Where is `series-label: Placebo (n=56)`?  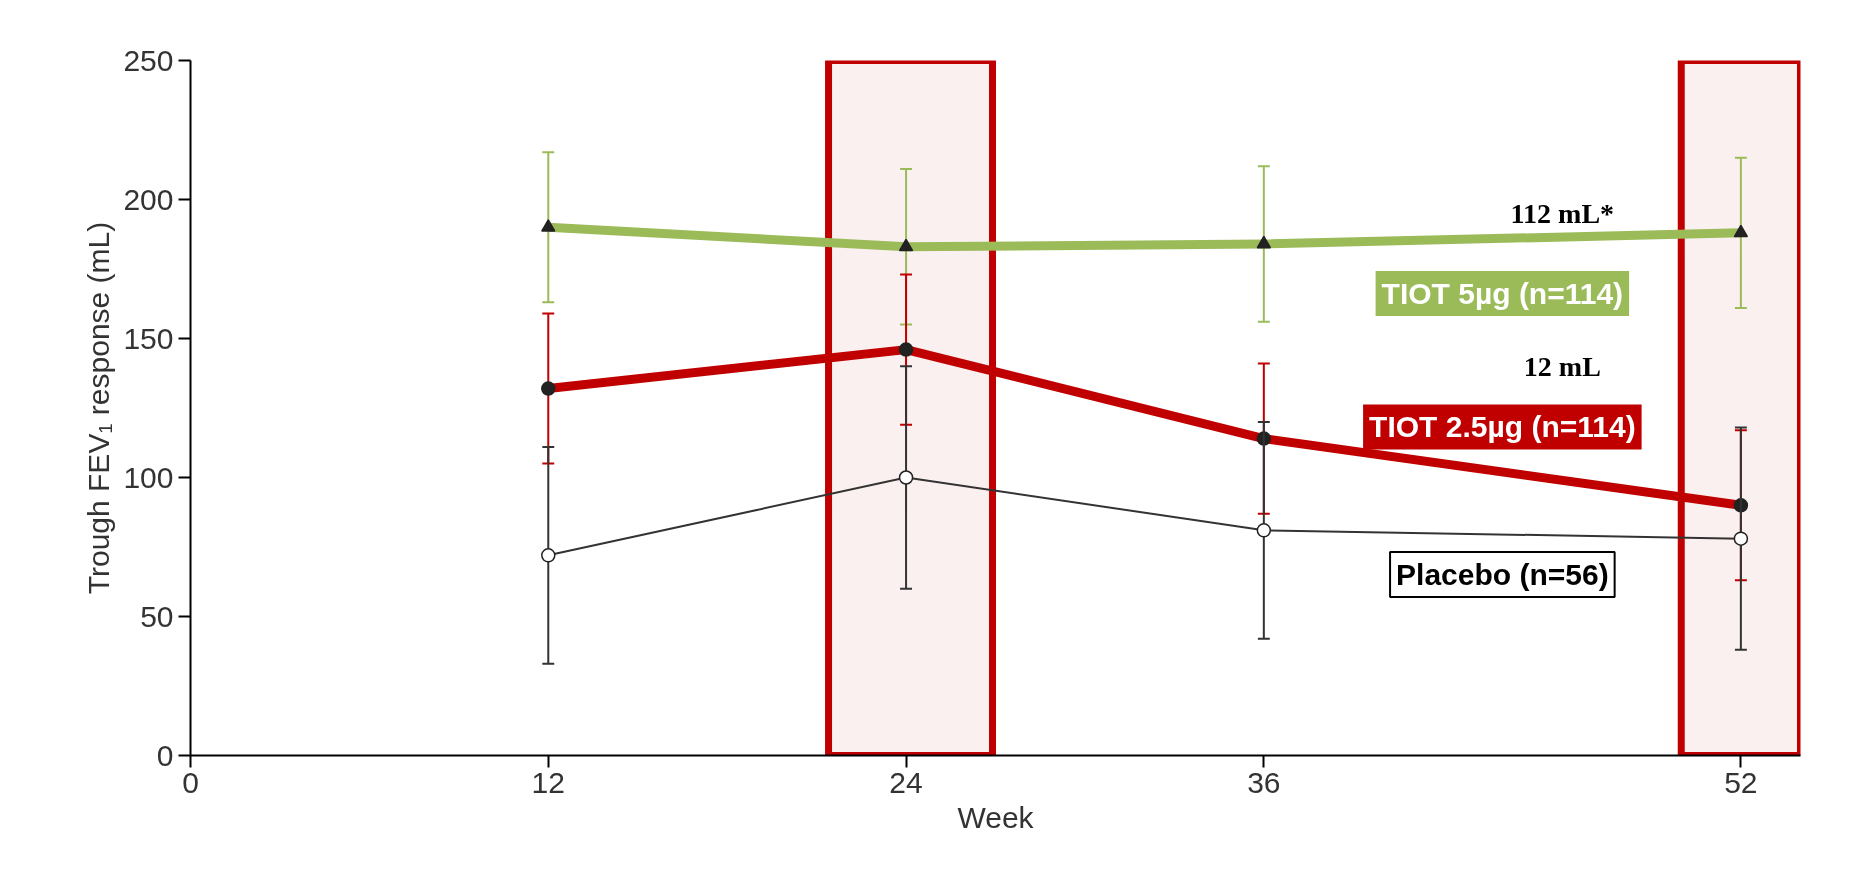 series-label: Placebo (n=56) is located at coordinates (1502, 574).